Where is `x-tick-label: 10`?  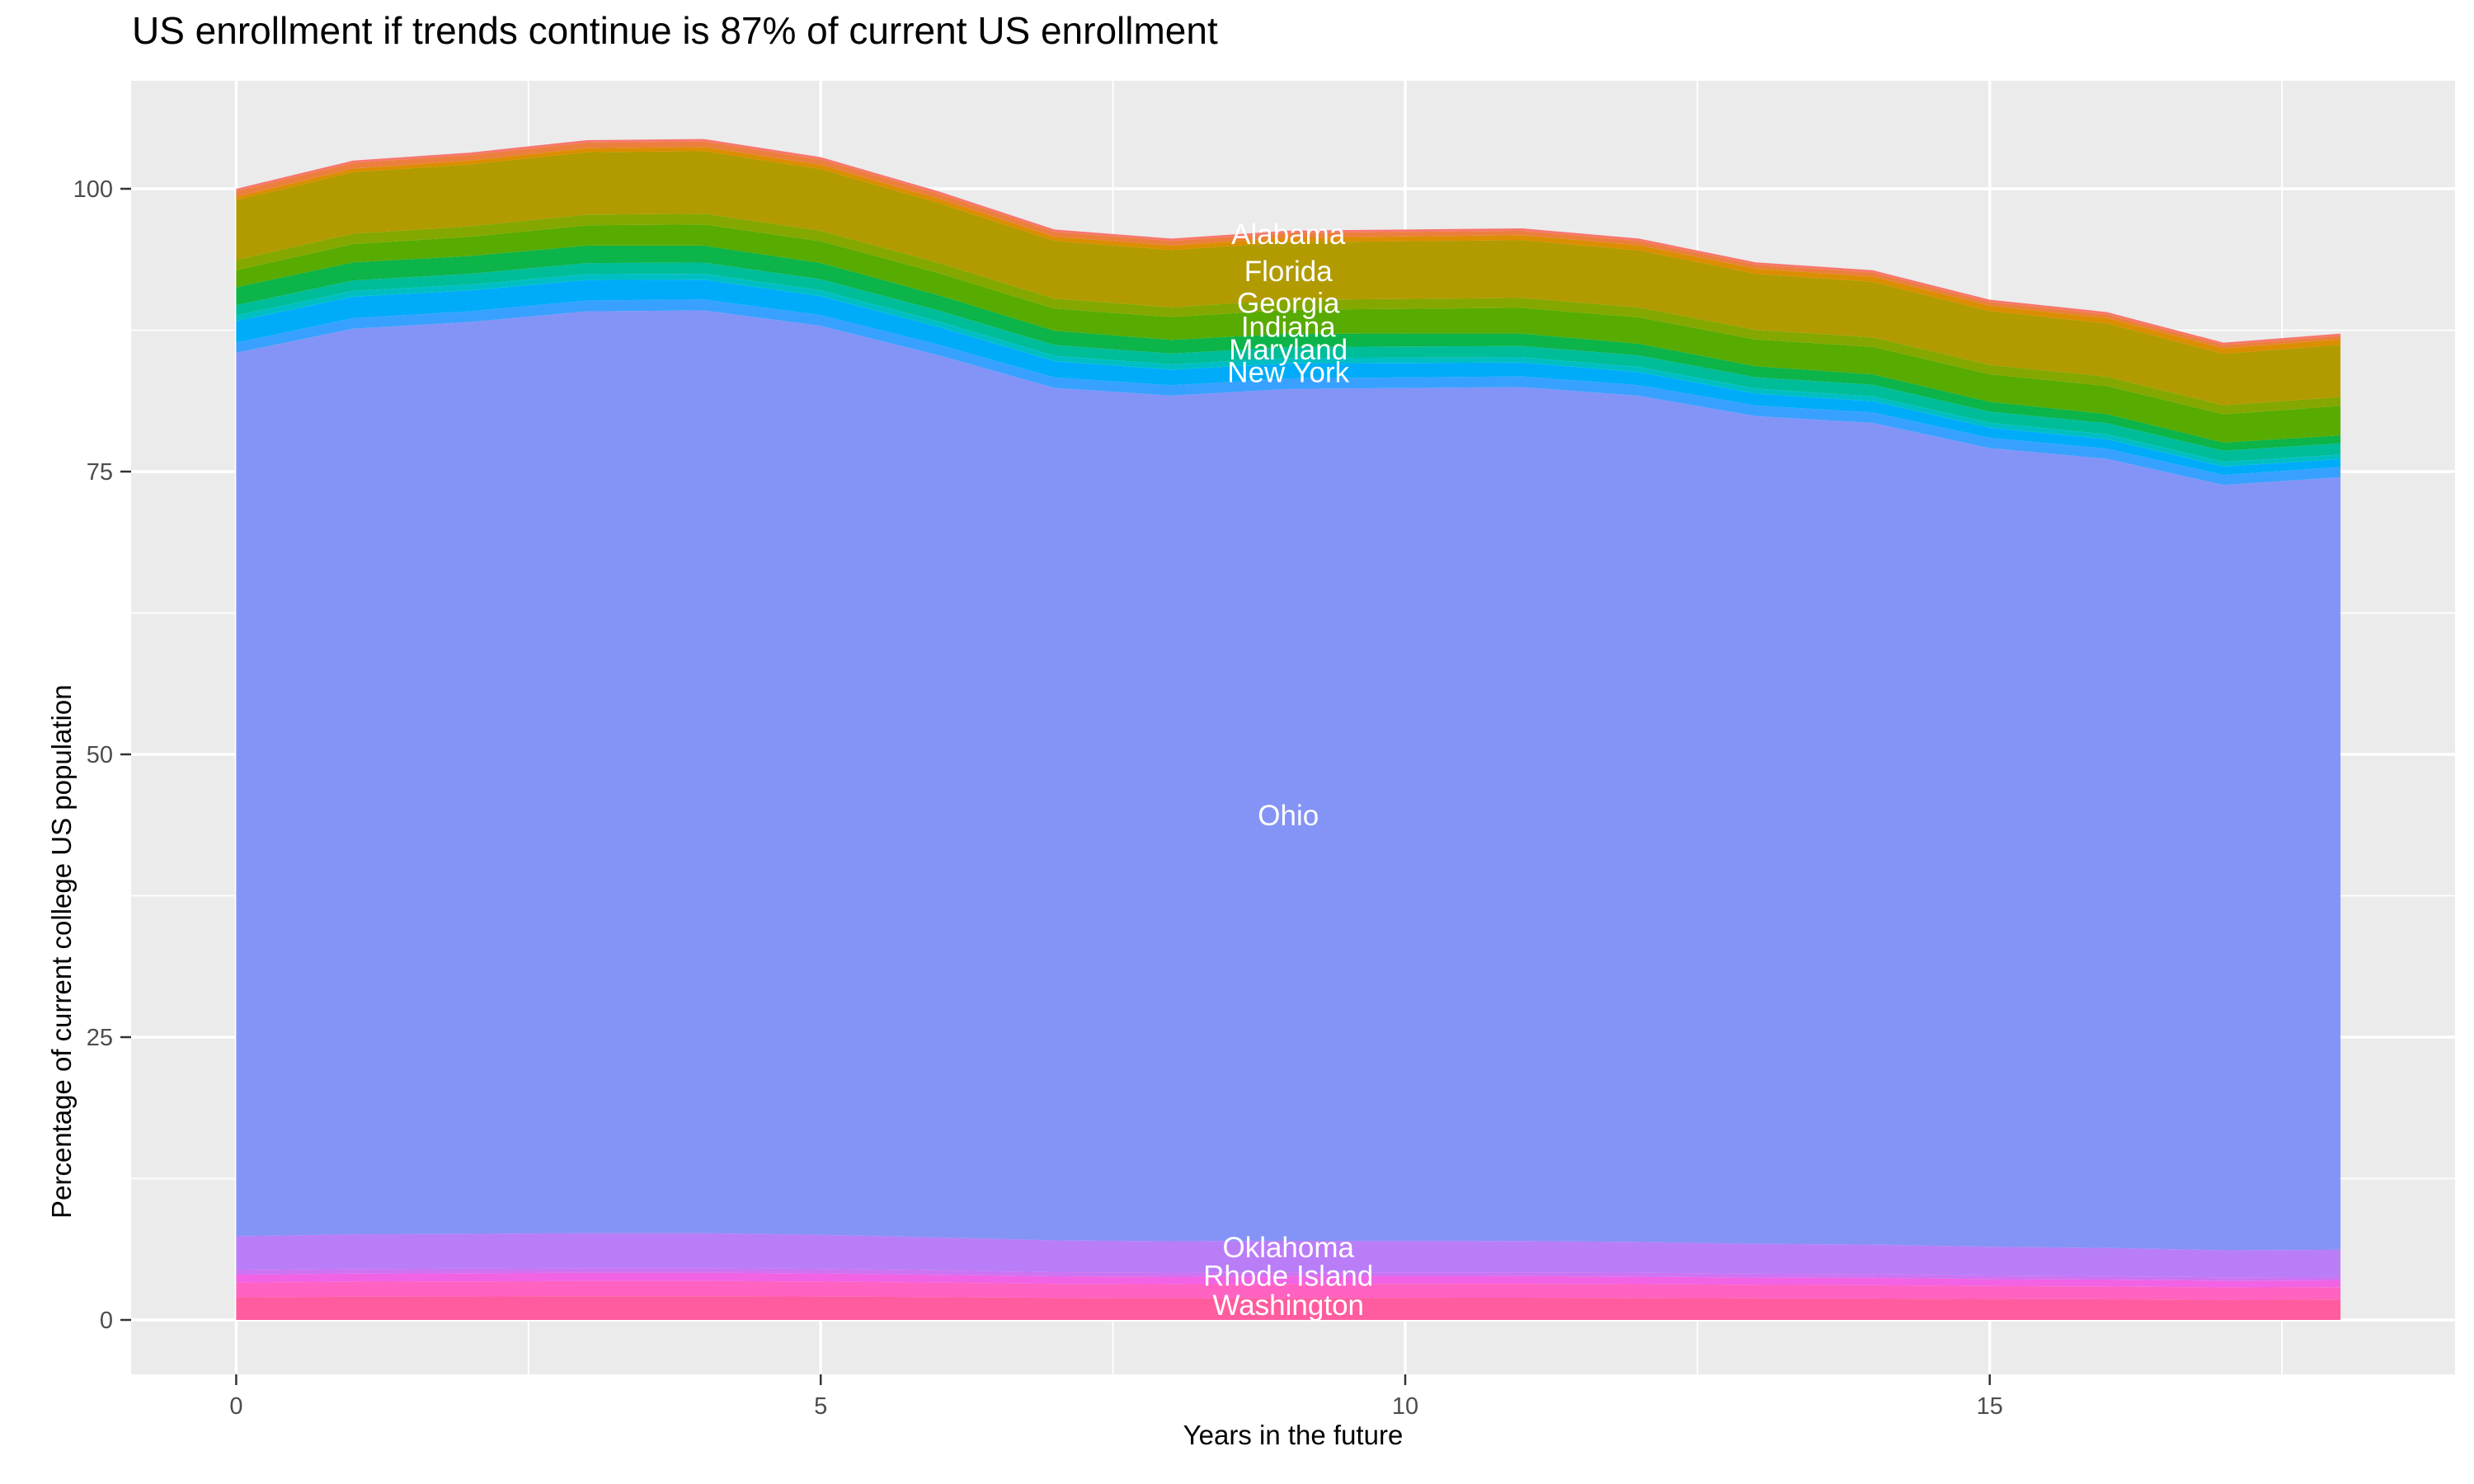
x-tick-label: 10 is located at coordinates (1405, 1406).